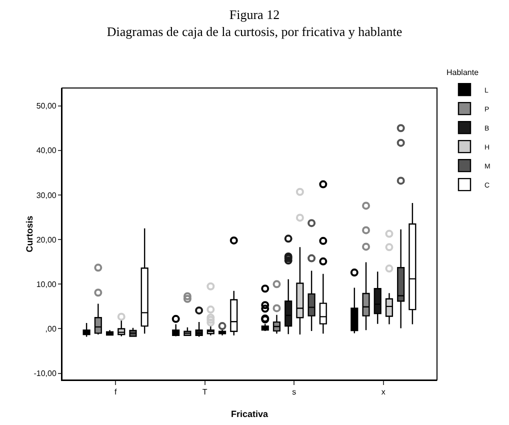 Image resolution: width=509 pixels, height=425 pixels. Describe the element at coordinates (294, 392) in the screenshot. I see `x-tick-label: s` at that location.